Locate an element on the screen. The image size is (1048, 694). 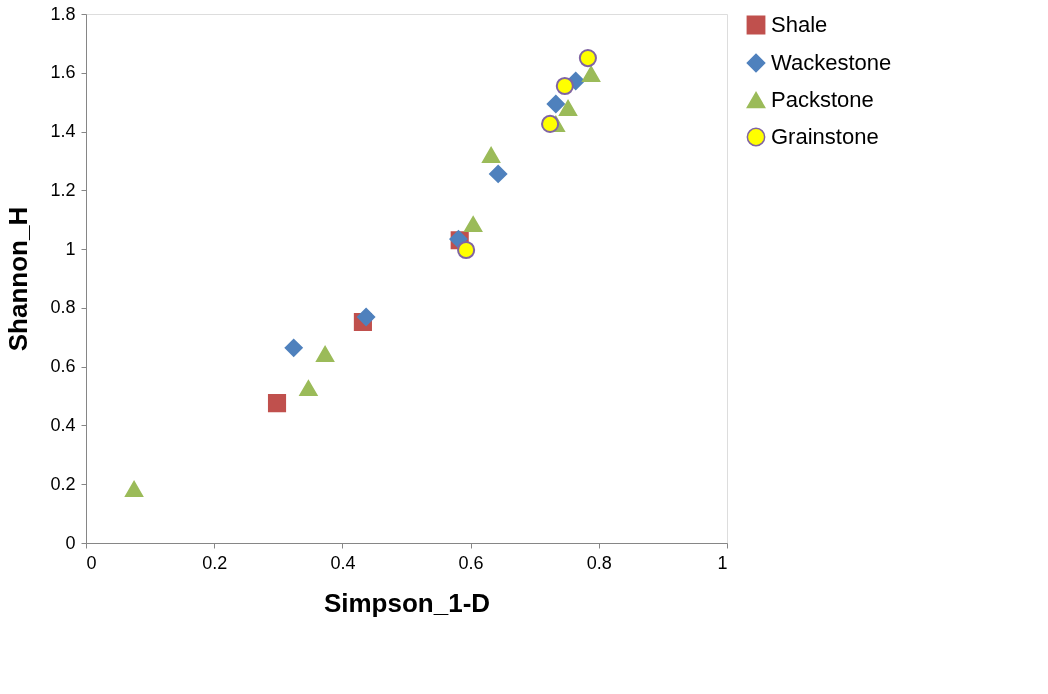
x-tick-label: 0 is located at coordinates (91, 562).